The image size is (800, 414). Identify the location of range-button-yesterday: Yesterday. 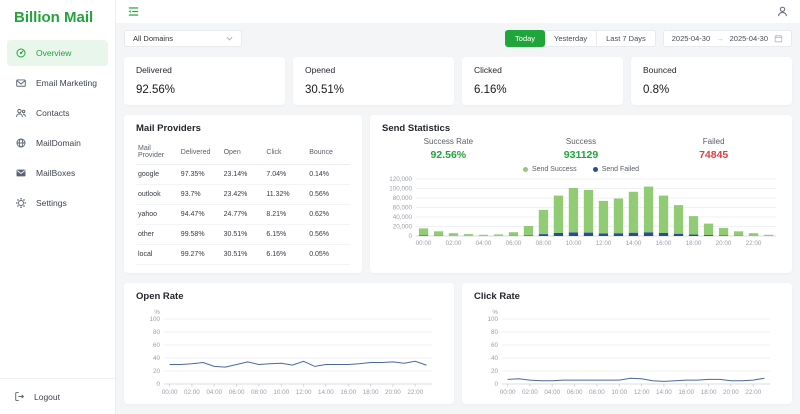
(571, 38).